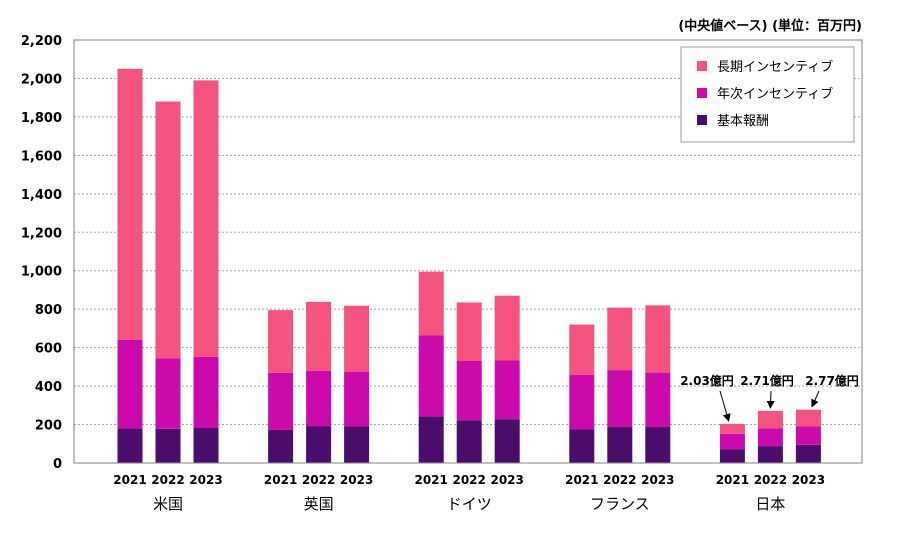 The width and height of the screenshot is (900, 535). What do you see at coordinates (770, 26) in the screenshot?
I see `unit-label: (中央値ベース) (単位：百万円)` at bounding box center [770, 26].